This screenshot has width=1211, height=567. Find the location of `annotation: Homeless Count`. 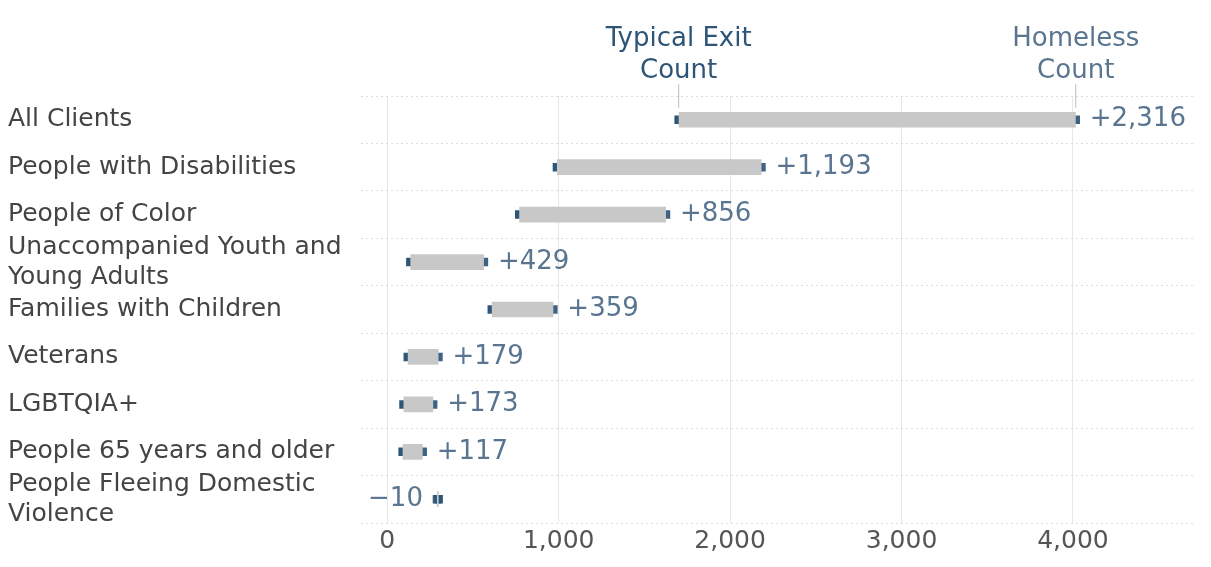

annotation: Homeless Count is located at coordinates (1076, 53).